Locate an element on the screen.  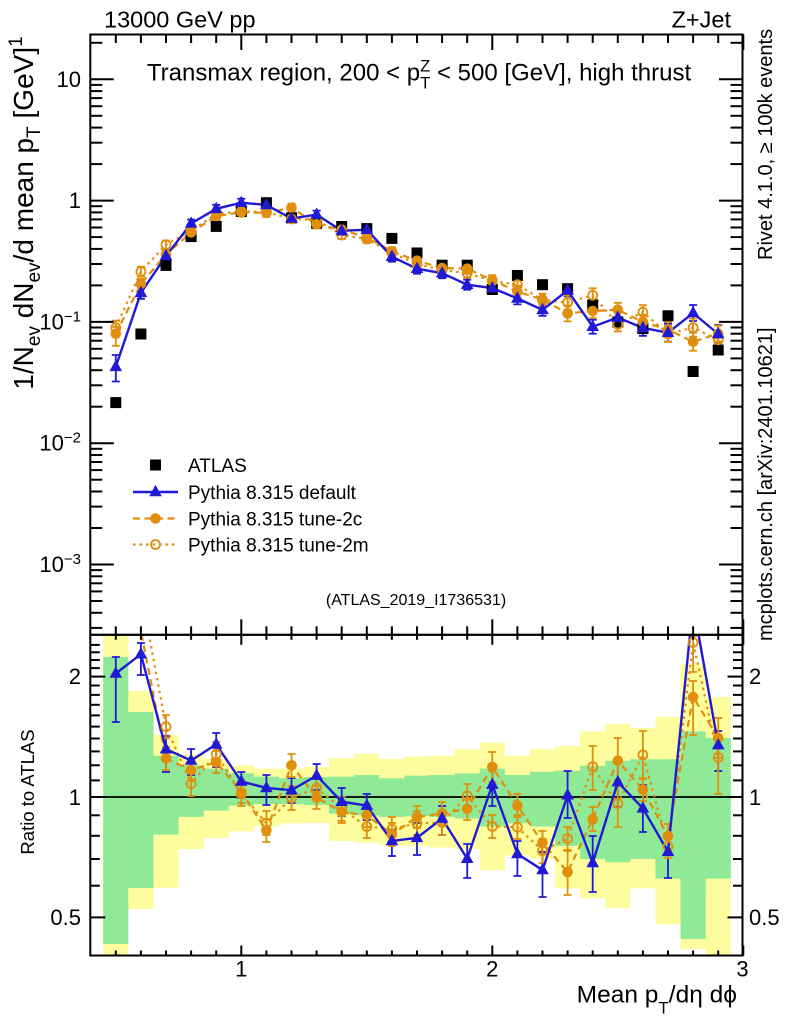
svg-text: 13000 GeV pp is located at coordinates (180, 20).